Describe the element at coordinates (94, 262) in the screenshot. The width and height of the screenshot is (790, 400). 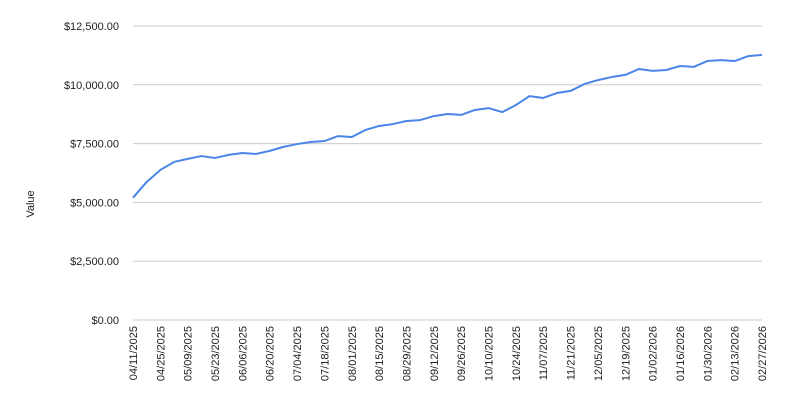
I see `y-tick-label: $2,500.00` at that location.